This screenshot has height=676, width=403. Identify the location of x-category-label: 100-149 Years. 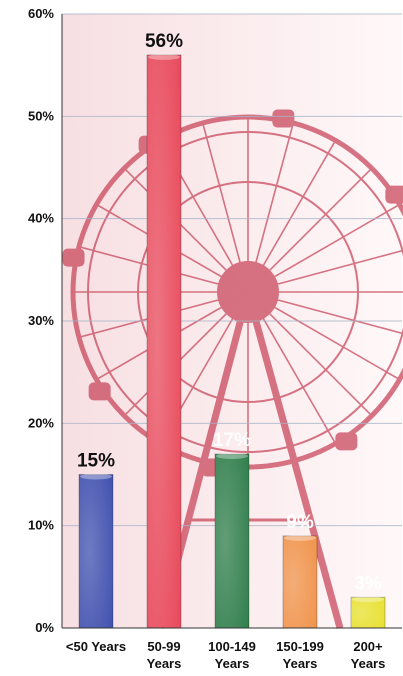
(232, 655).